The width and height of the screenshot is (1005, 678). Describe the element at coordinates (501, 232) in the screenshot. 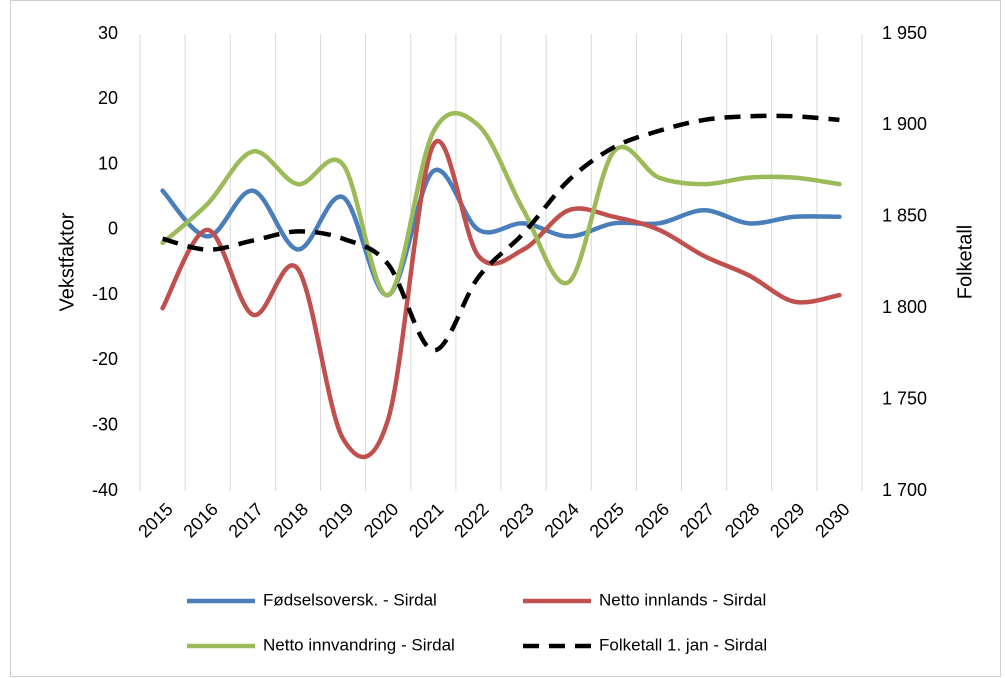

I see `series-line` at that location.